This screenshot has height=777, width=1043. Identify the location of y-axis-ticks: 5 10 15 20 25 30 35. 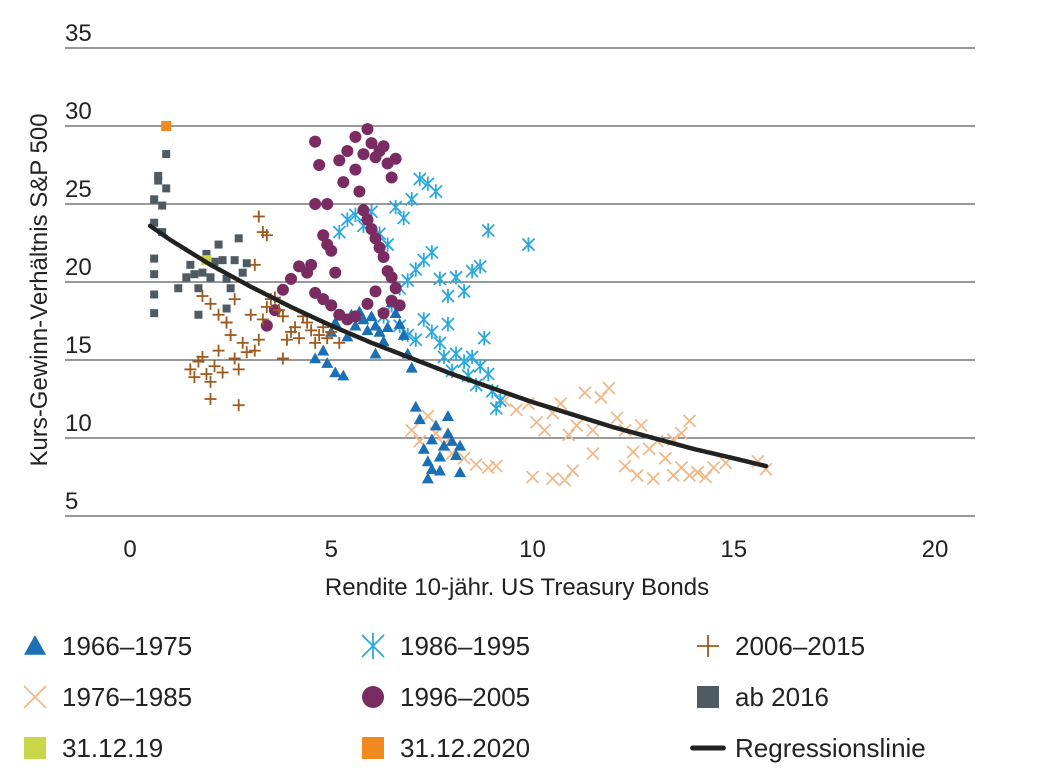
(78, 267).